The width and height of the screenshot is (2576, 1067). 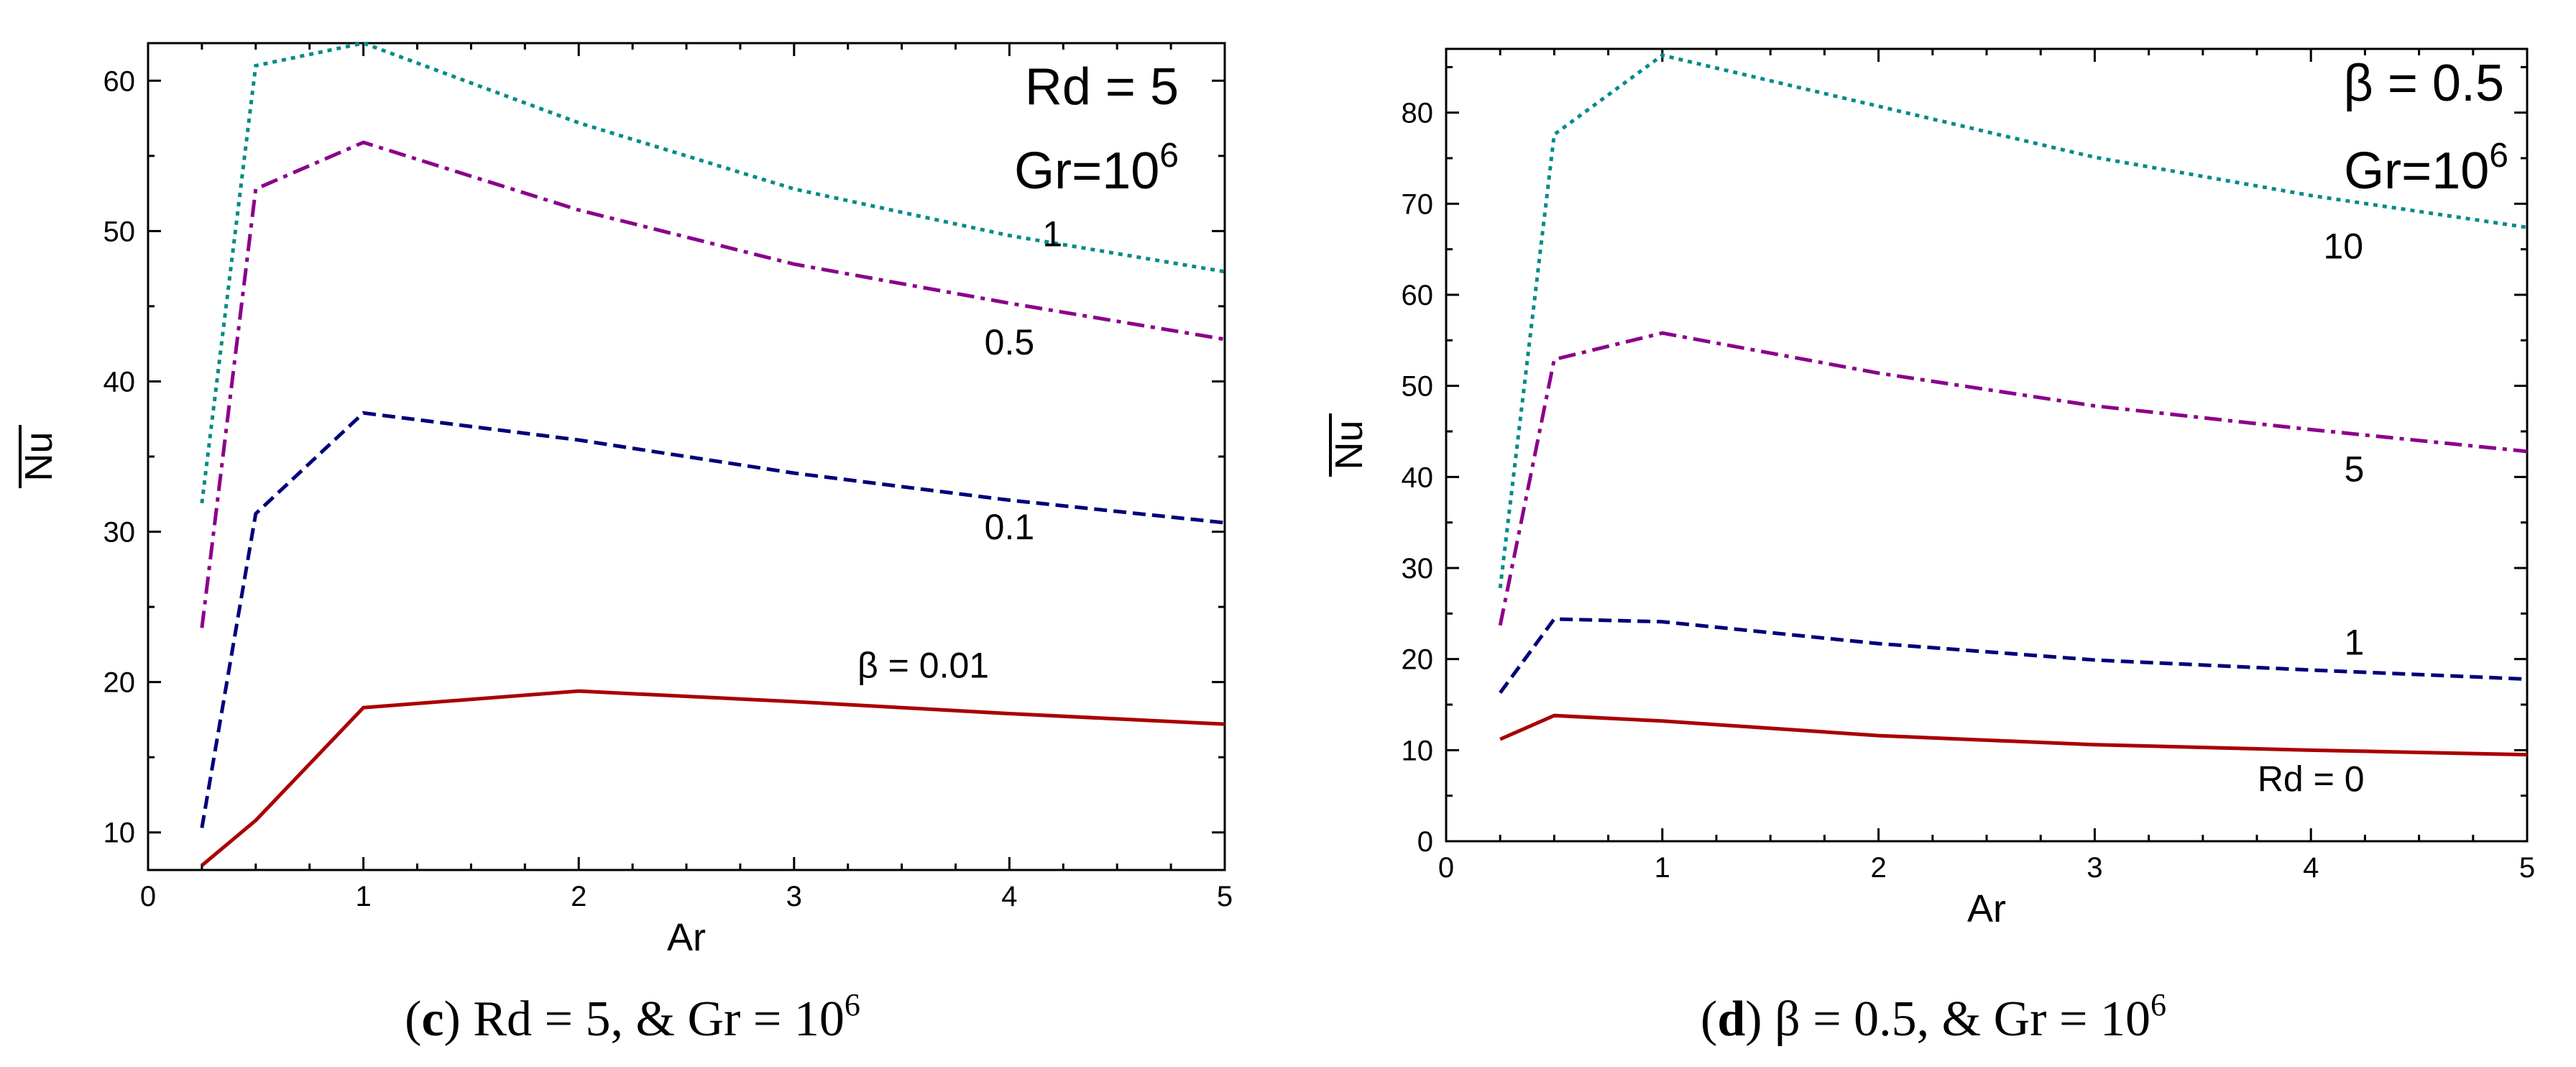 What do you see at coordinates (1102, 87) in the screenshot?
I see `annotation-line-1: Rd = 5` at bounding box center [1102, 87].